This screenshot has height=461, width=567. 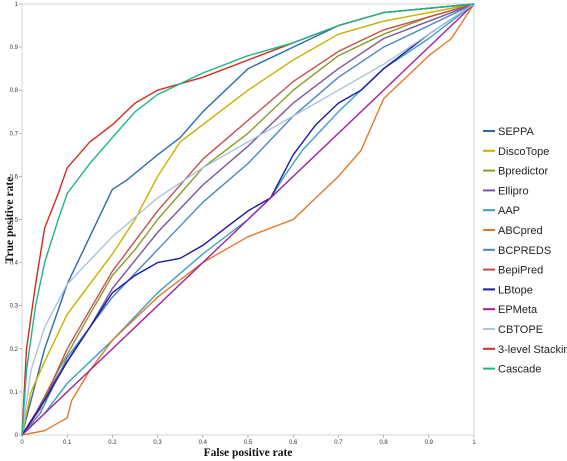 I want to click on x-tick-label: 0.4, so click(x=203, y=443).